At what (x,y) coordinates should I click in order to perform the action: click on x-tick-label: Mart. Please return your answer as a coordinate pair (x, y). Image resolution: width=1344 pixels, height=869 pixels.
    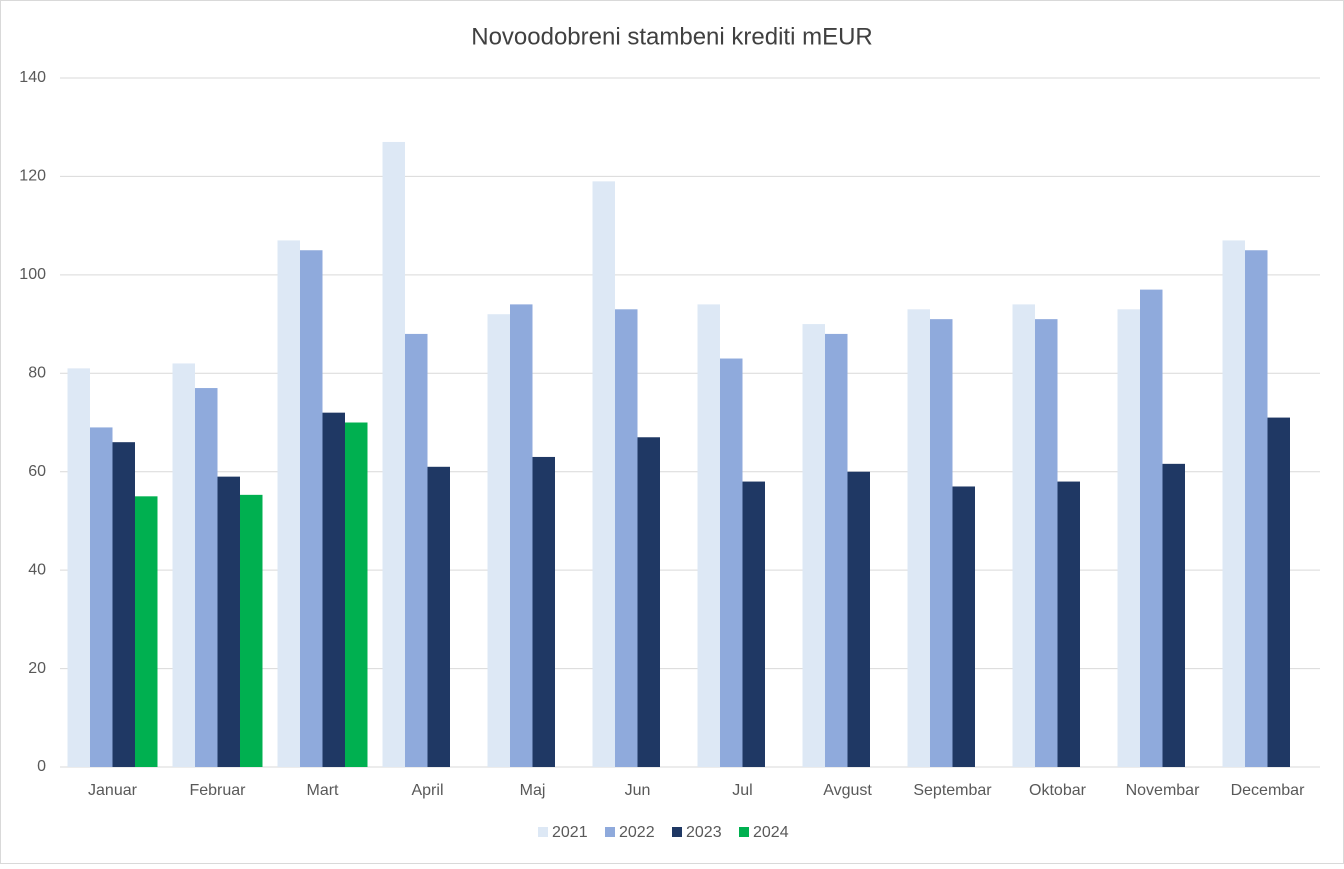
    Looking at the image, I should click on (323, 790).